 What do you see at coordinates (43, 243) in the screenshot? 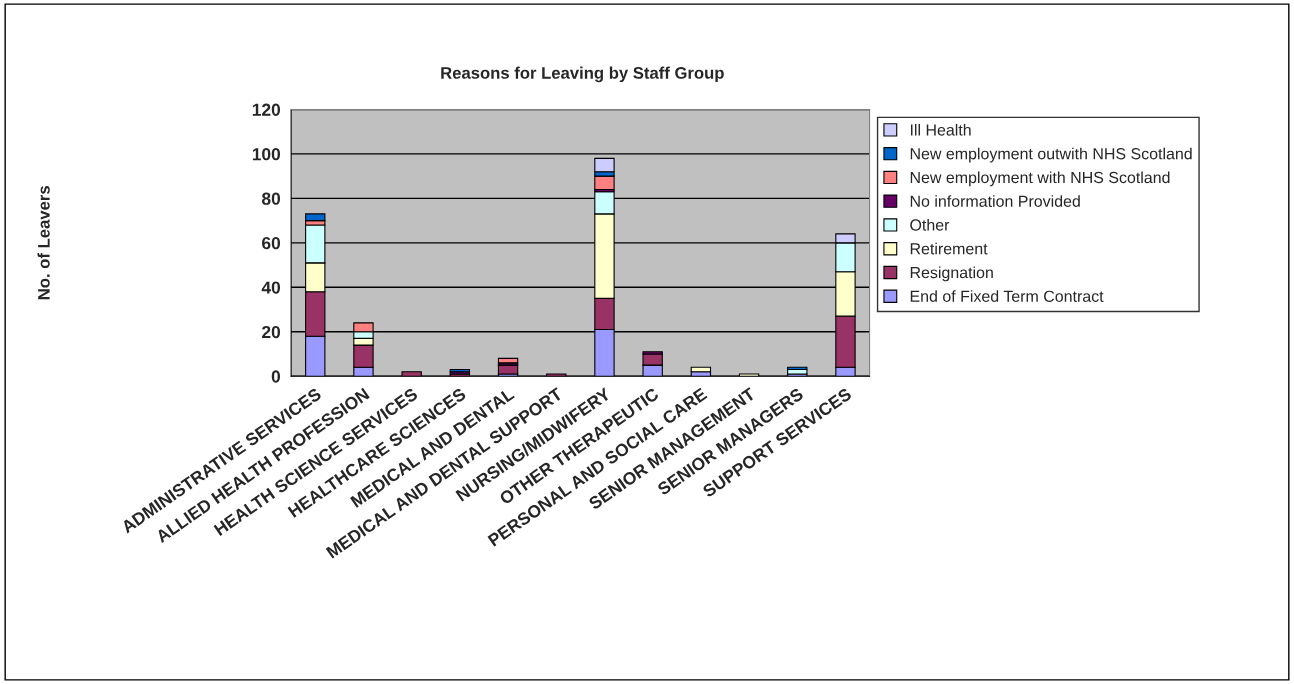
I see `y-axis-title: No. of Leavers` at bounding box center [43, 243].